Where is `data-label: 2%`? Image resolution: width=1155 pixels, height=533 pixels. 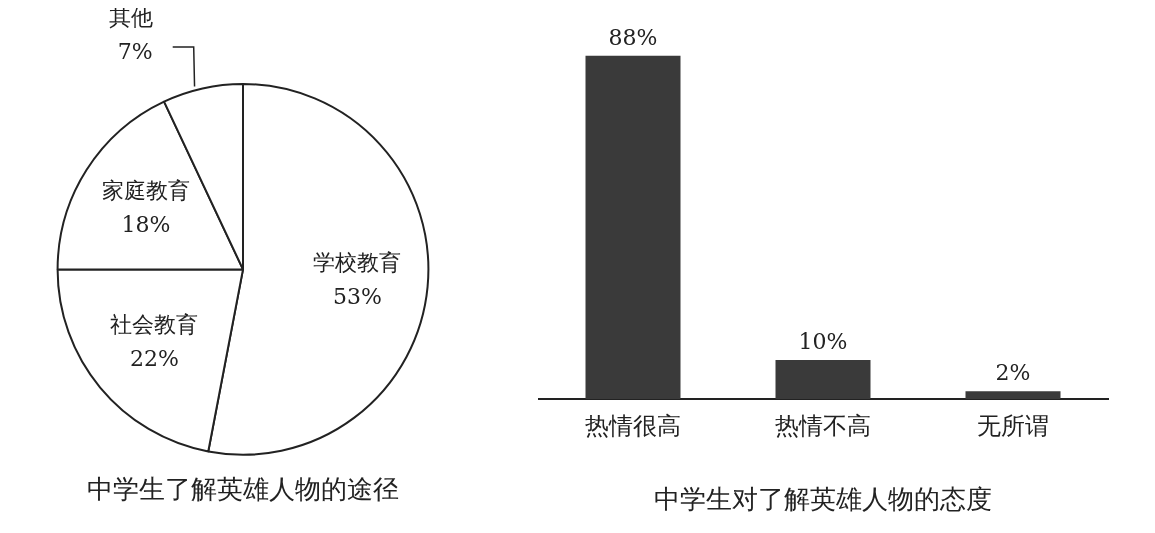
data-label: 2% is located at coordinates (1013, 372).